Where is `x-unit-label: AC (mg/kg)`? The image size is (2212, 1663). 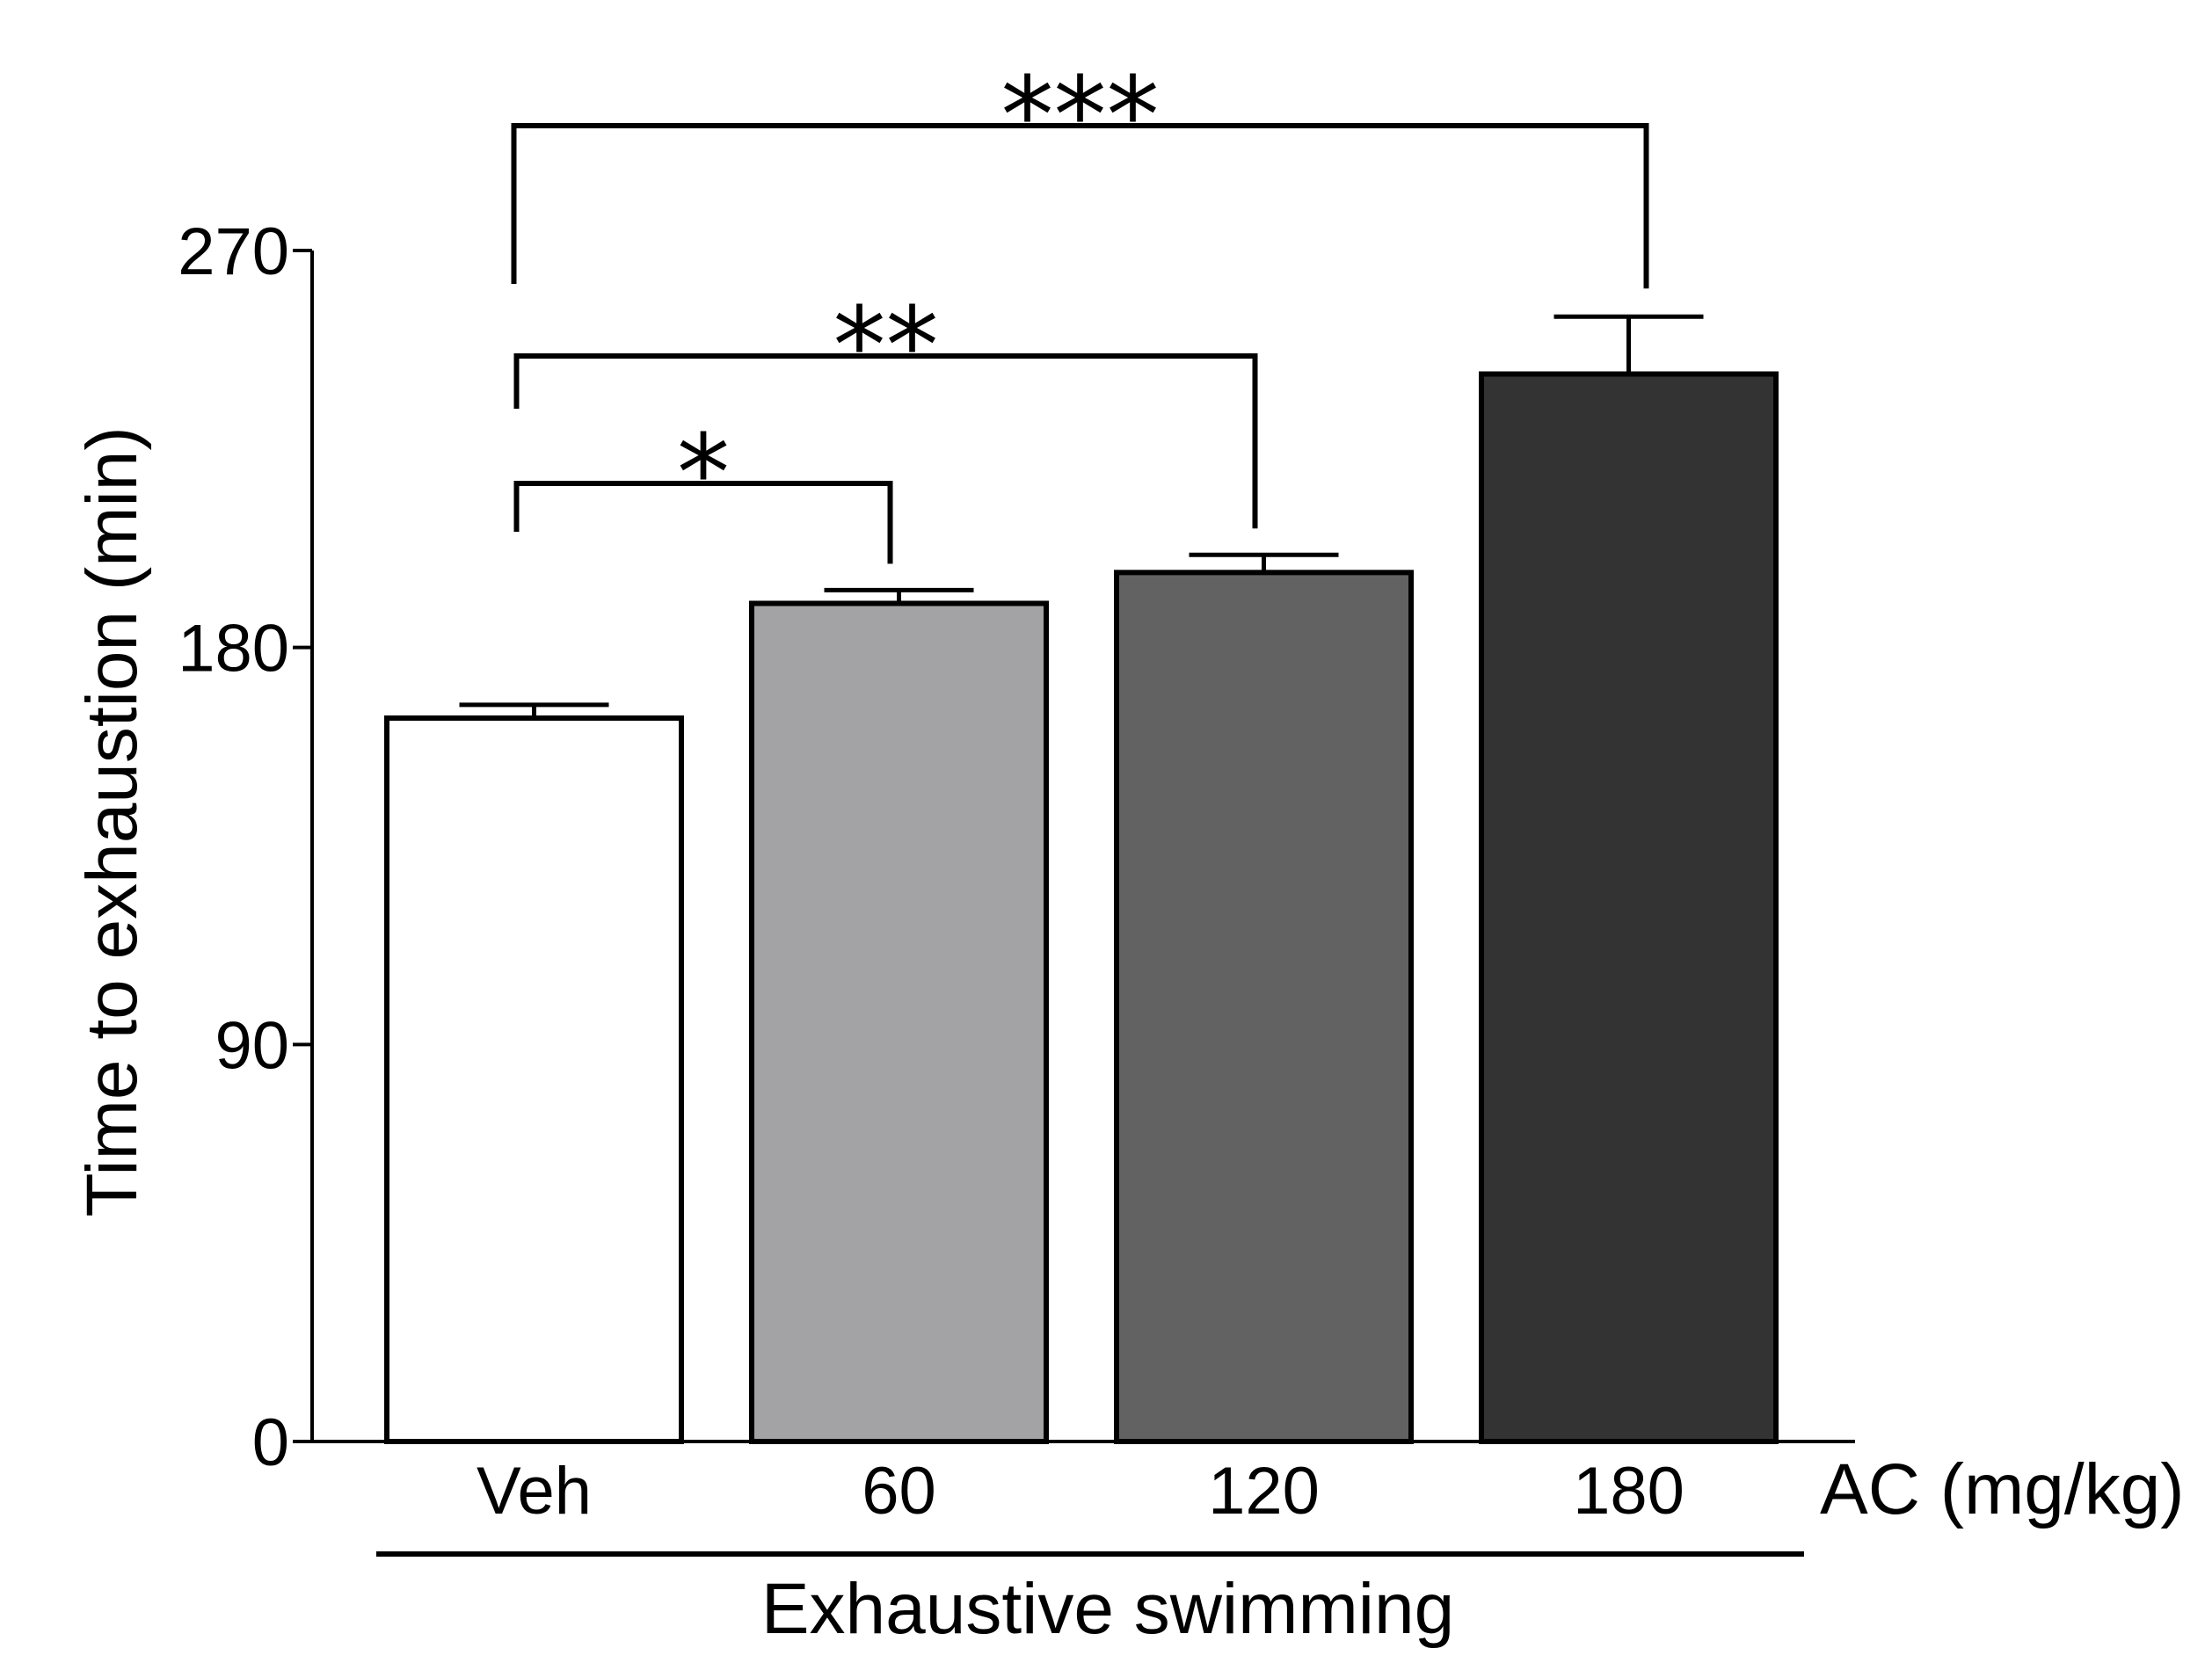
x-unit-label: AC (mg/kg) is located at coordinates (2002, 1489).